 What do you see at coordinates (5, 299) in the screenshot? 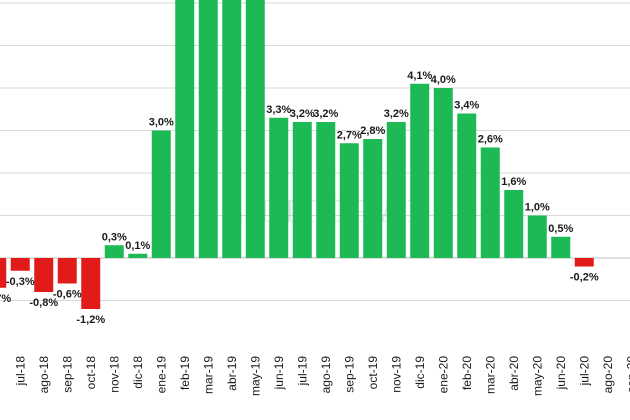
I see `data-label: -0,7%` at bounding box center [5, 299].